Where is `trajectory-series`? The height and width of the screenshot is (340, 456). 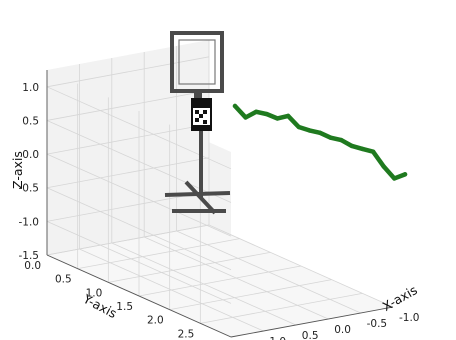
trajectory-series is located at coordinates (320, 142).